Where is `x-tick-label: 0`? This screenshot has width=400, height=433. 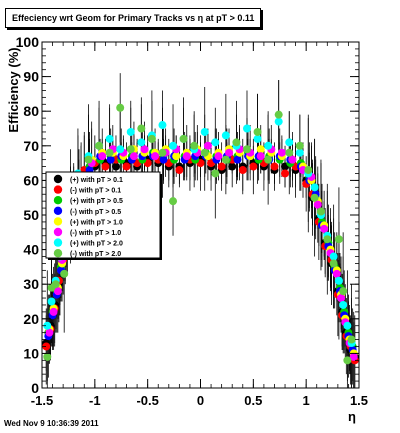 x-tick-label: 0 is located at coordinates (200, 400).